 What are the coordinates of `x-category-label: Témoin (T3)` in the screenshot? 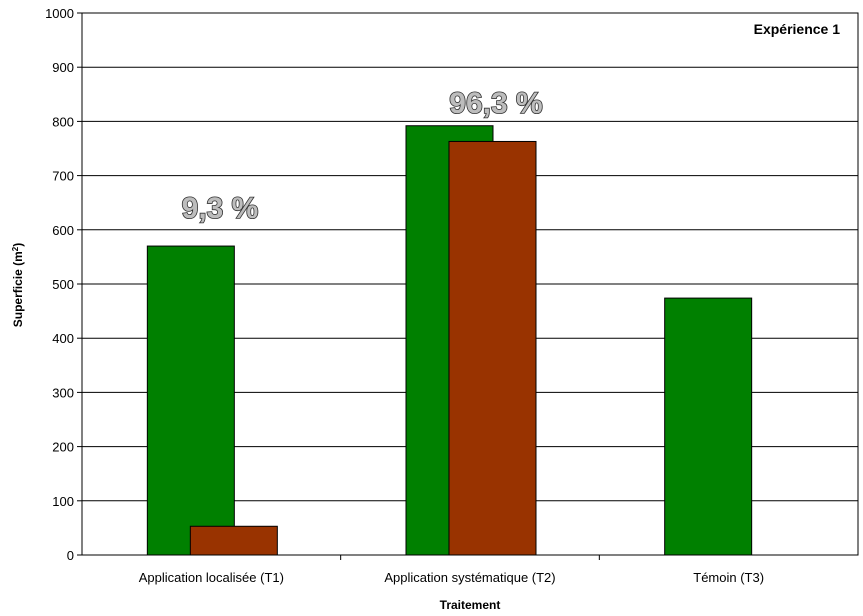 It's located at (728, 577).